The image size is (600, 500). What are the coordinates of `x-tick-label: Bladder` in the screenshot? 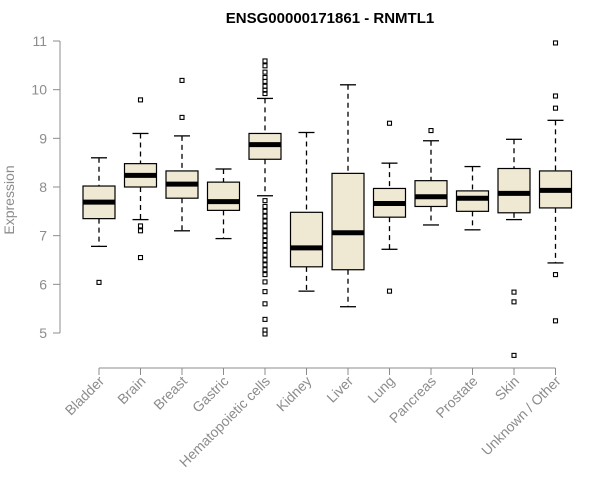 It's located at (85, 396).